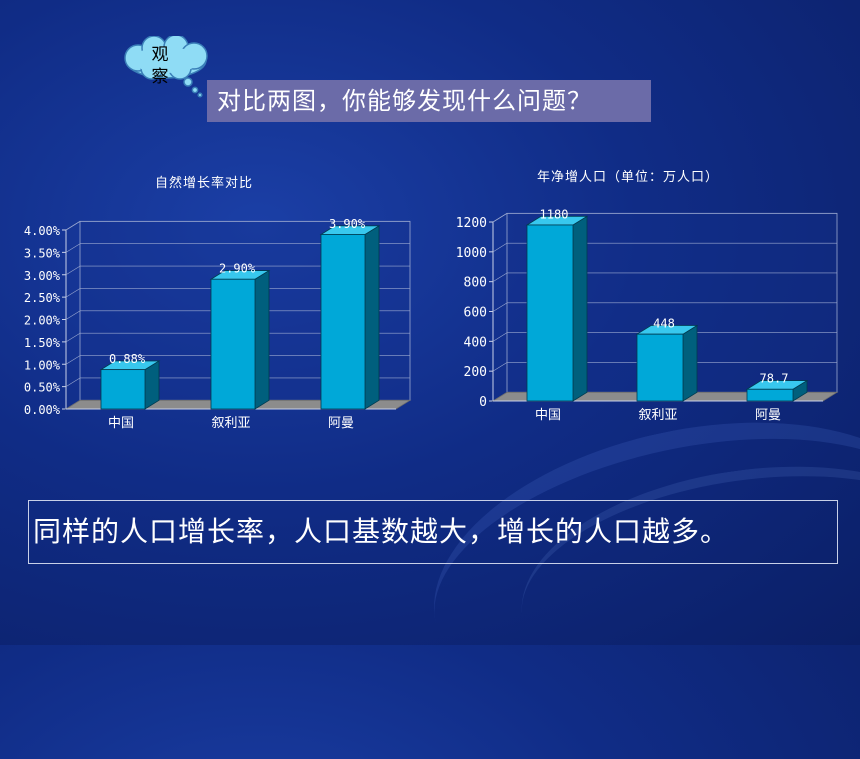 This screenshot has width=860, height=759. What do you see at coordinates (475, 372) in the screenshot?
I see `chart2-ytick-label: 200` at bounding box center [475, 372].